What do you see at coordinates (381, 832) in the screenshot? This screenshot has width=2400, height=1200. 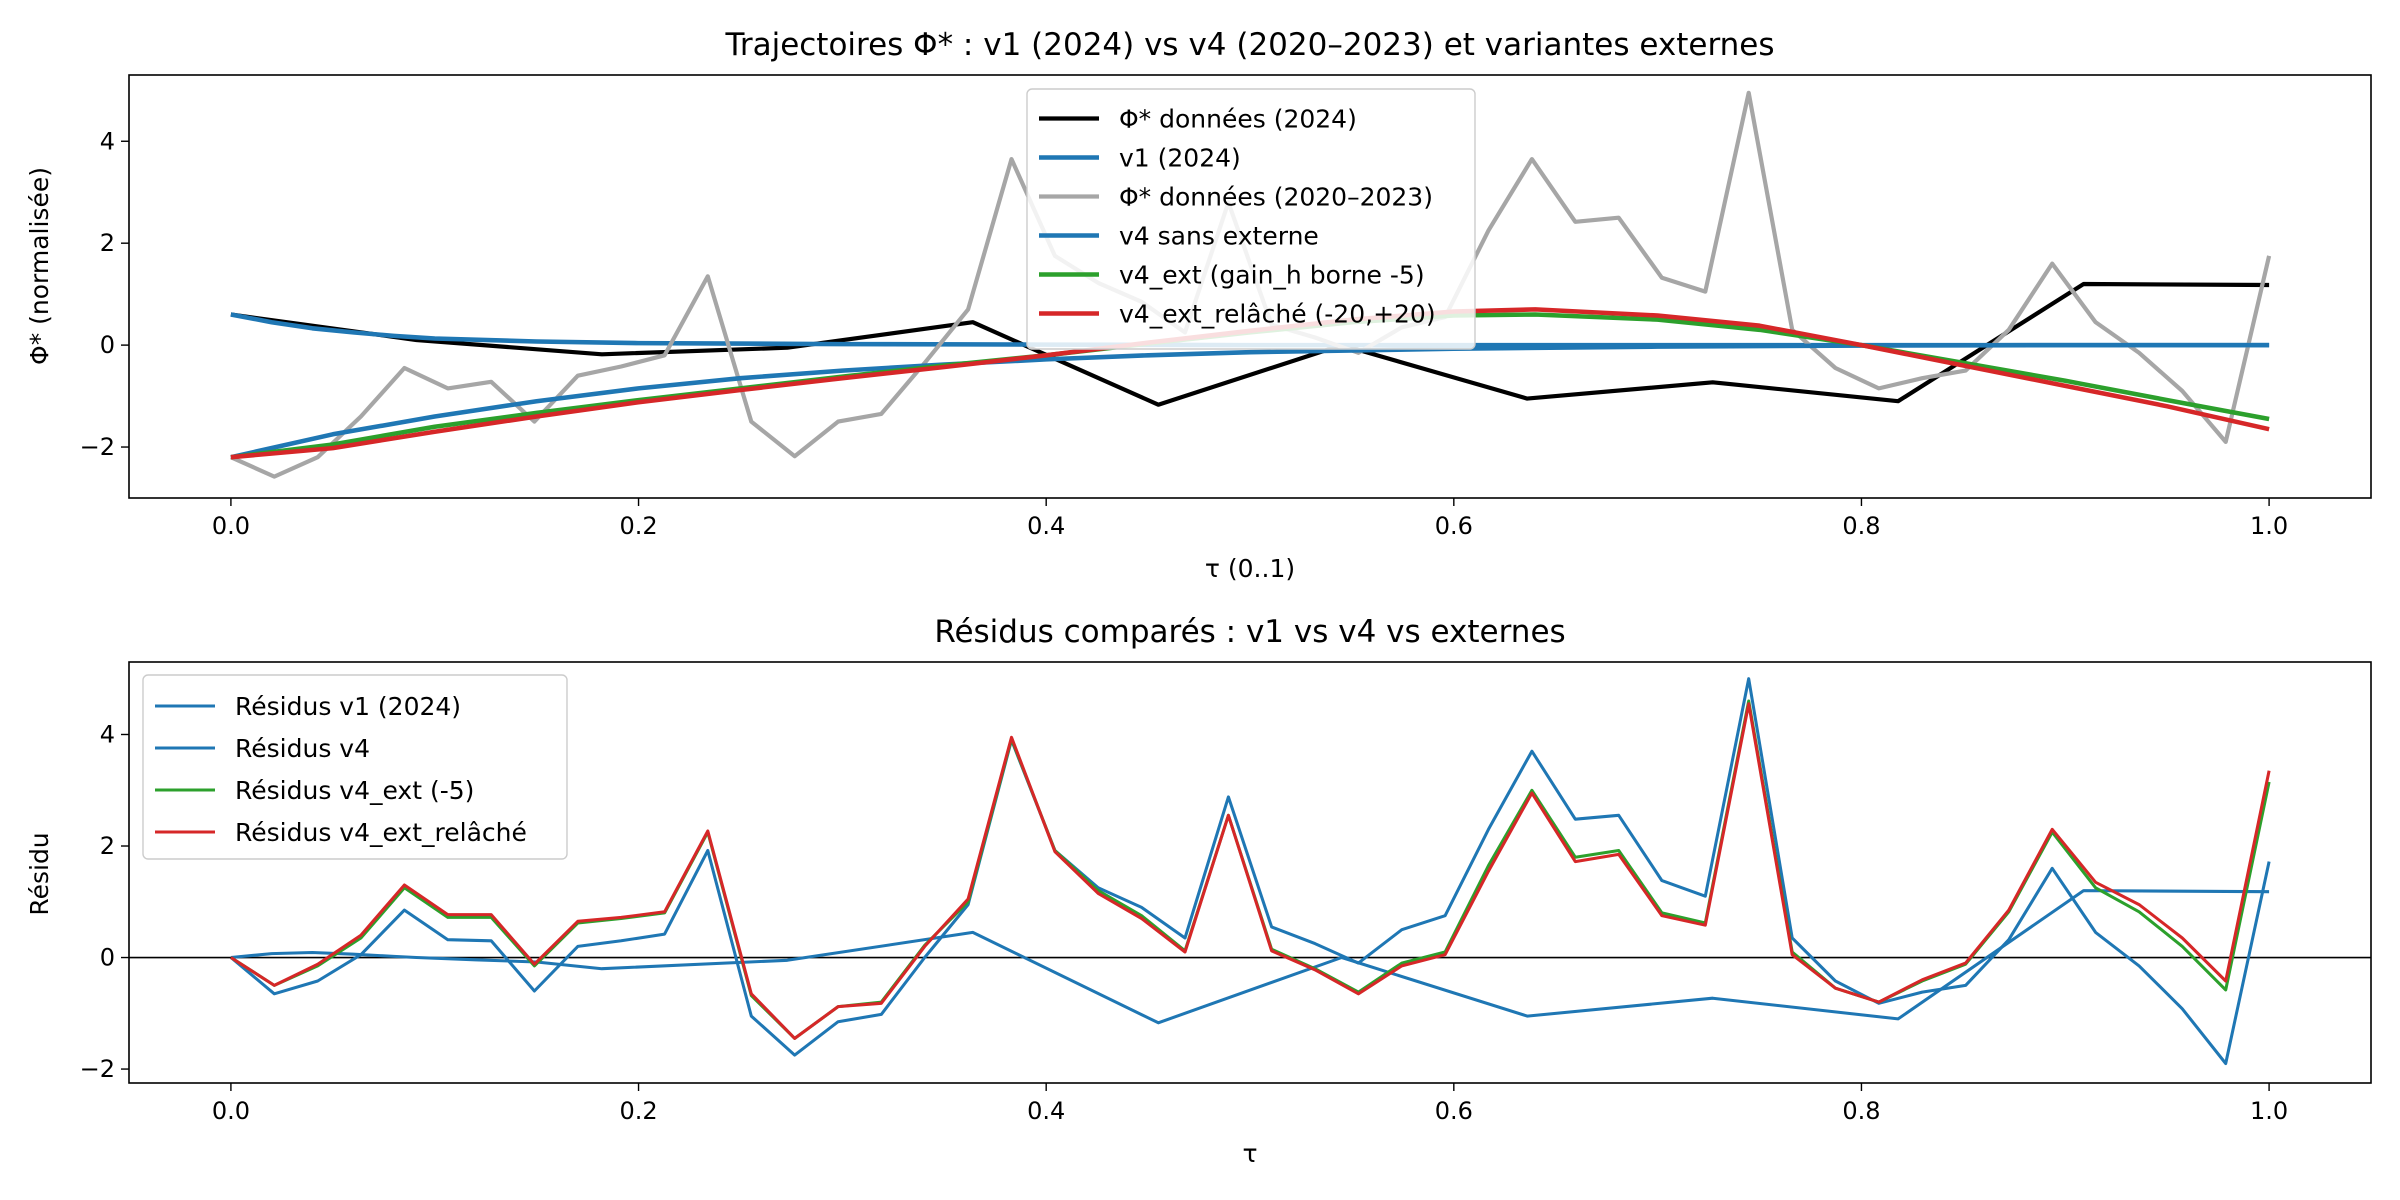 I see `legend-entry: Résidus v4_ext_relâché` at bounding box center [381, 832].